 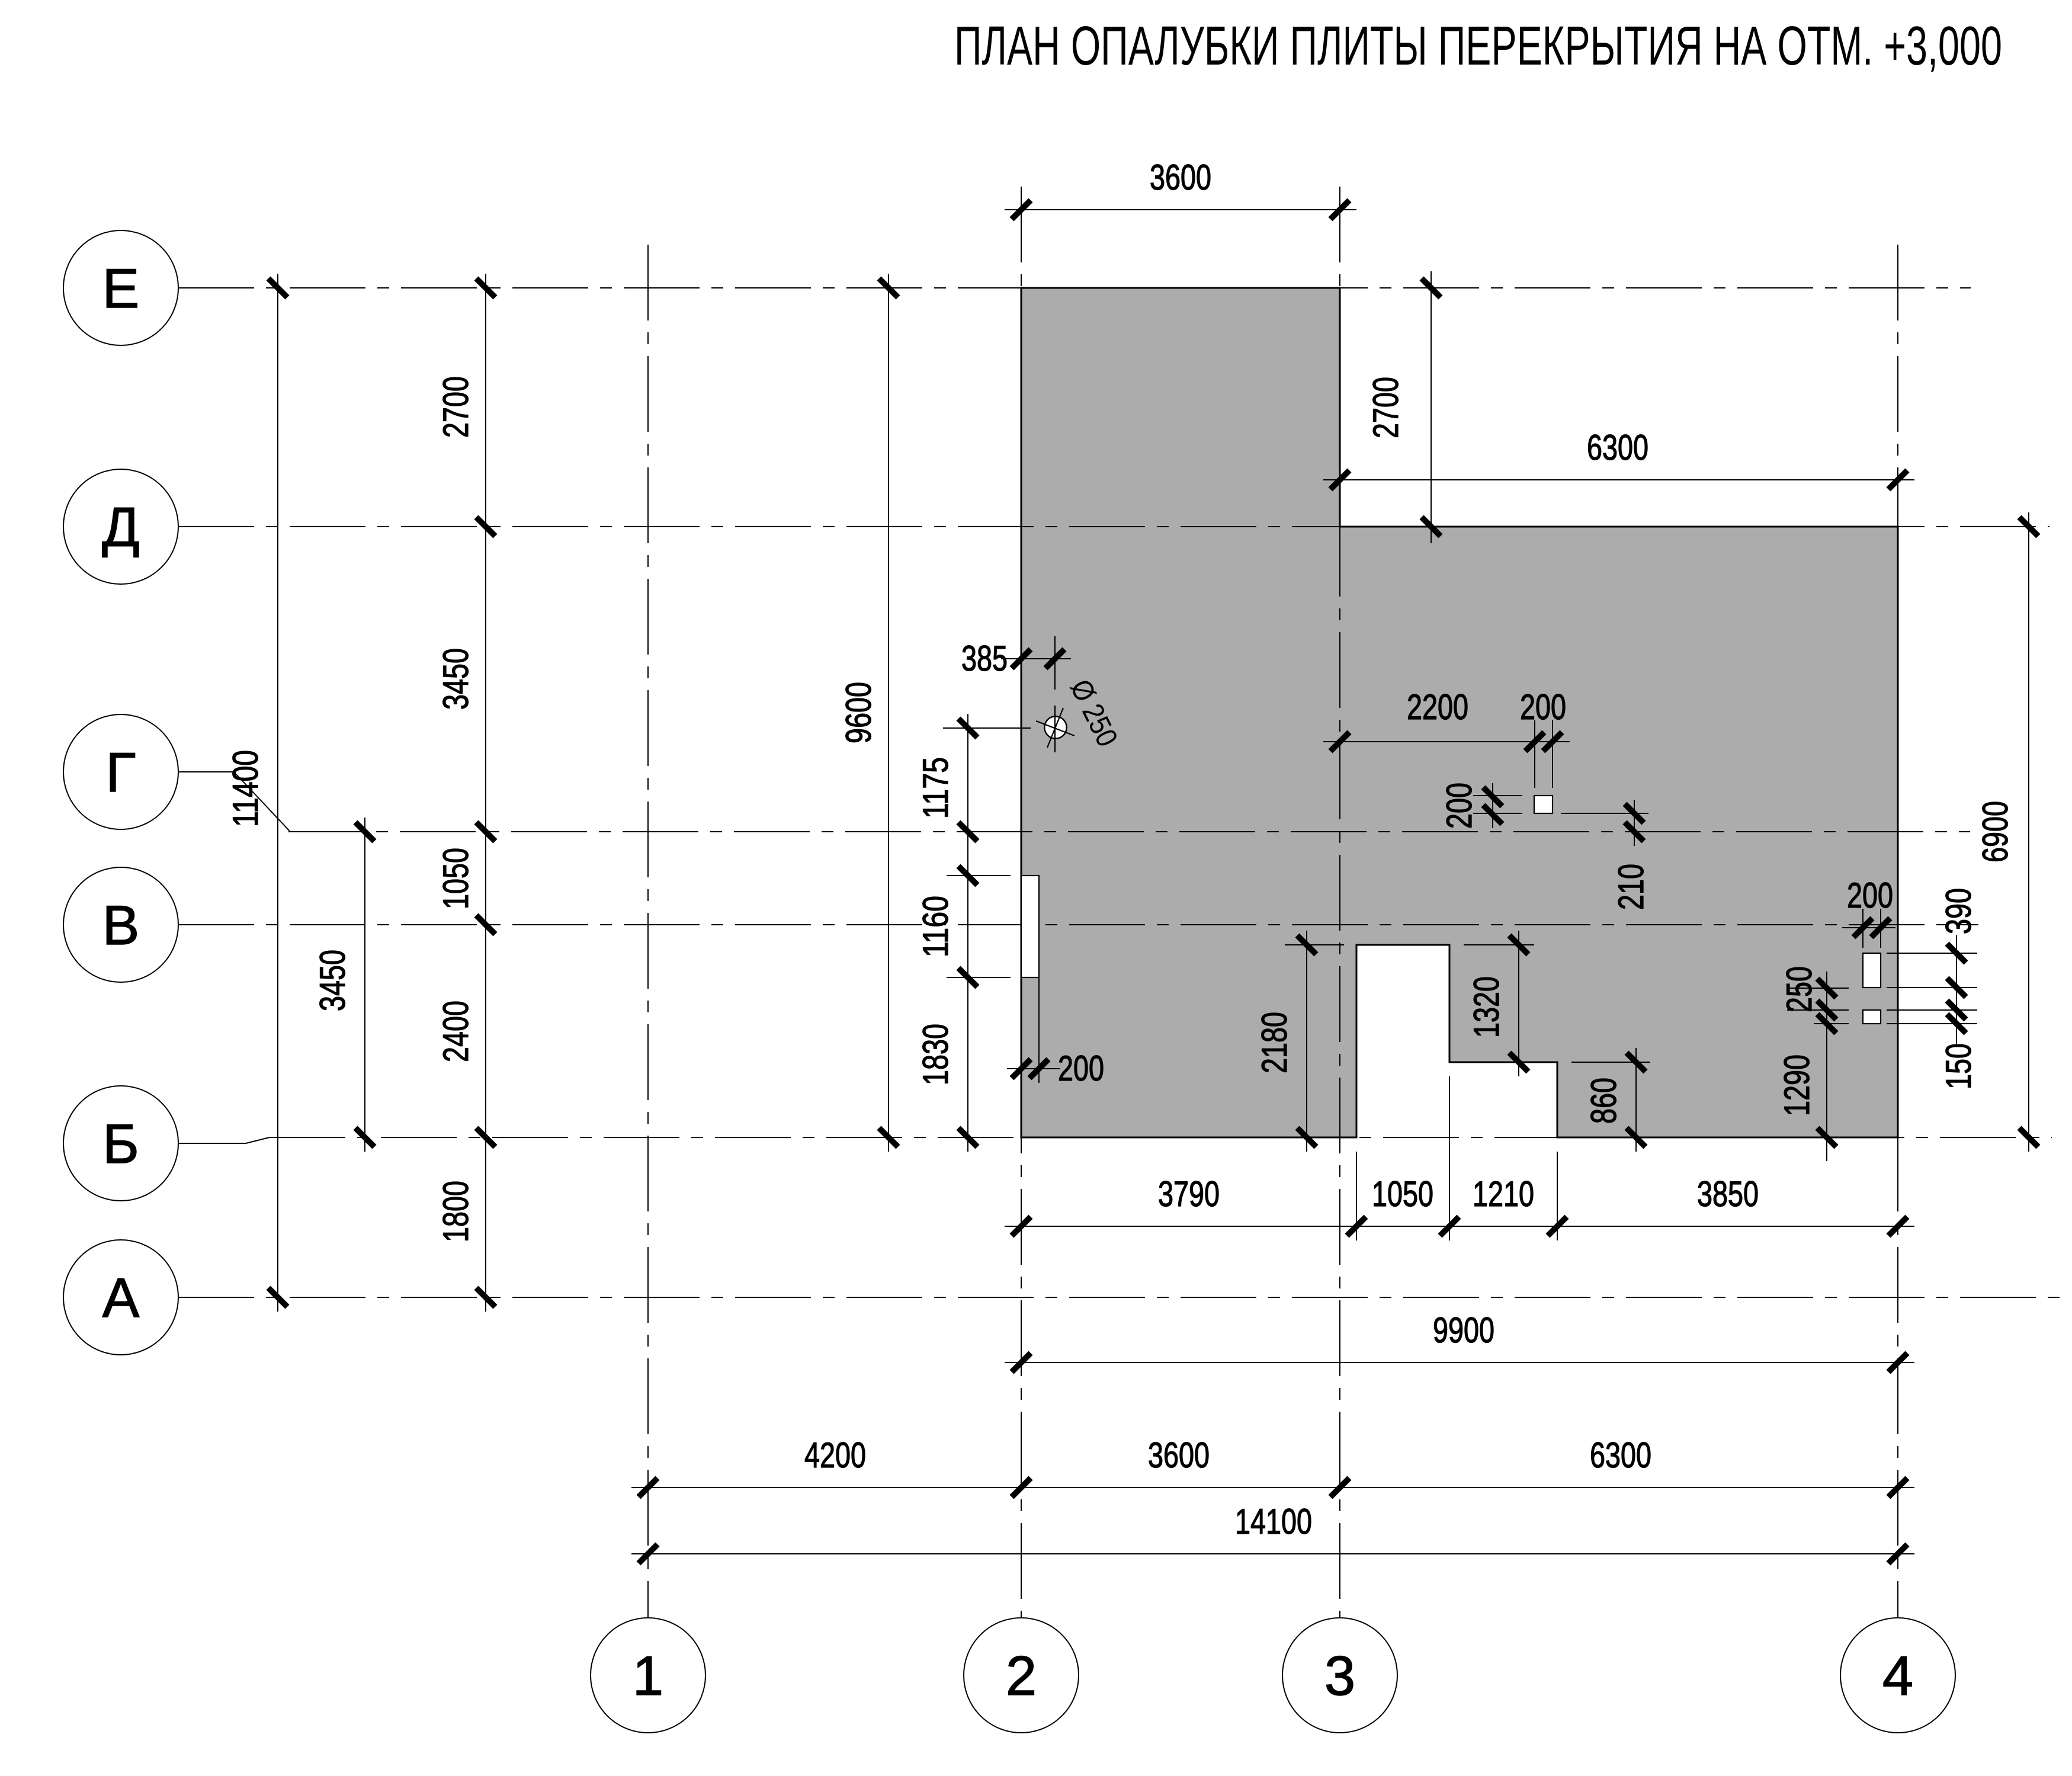 What do you see at coordinates (1799, 989) in the screenshot?
I see `svg-text: 250` at bounding box center [1799, 989].